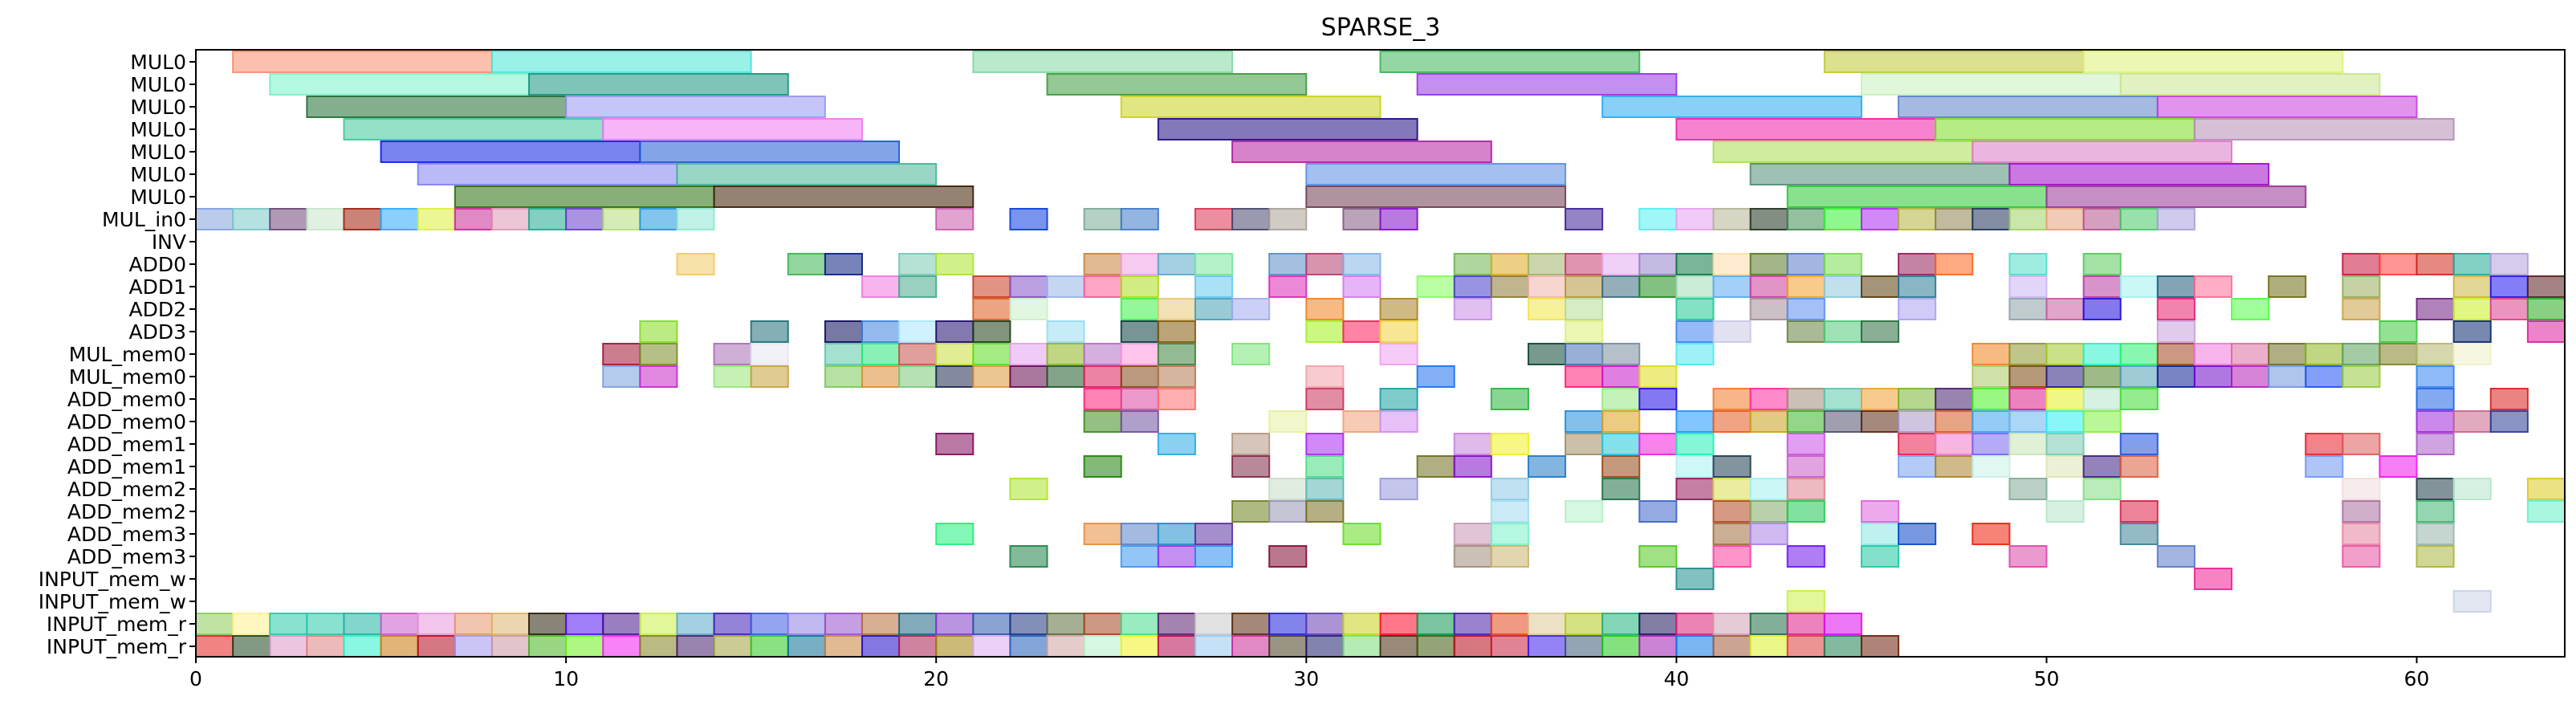 The height and width of the screenshot is (725, 2576). Describe the element at coordinates (1676, 678) in the screenshot. I see `x-tick-label: 40` at that location.